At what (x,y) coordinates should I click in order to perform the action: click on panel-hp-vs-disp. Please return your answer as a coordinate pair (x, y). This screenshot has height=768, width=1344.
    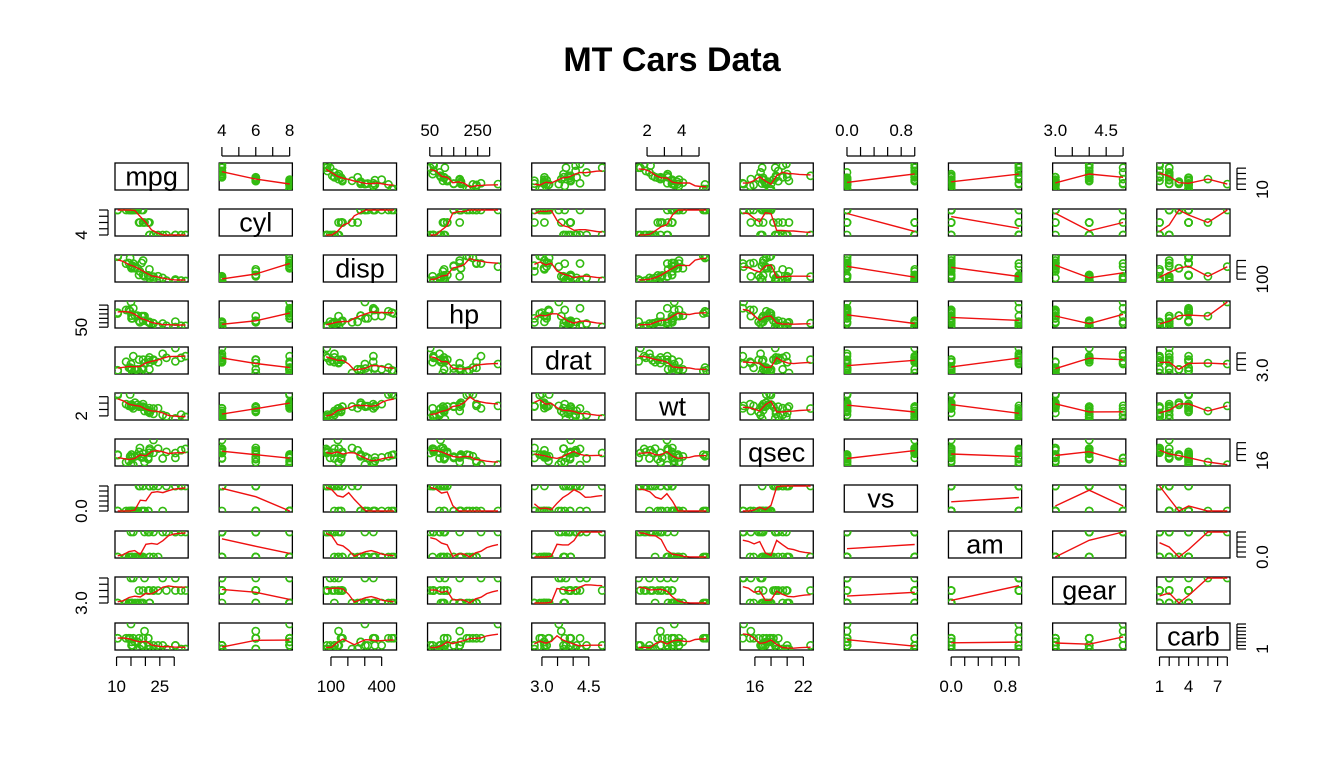
    Looking at the image, I should click on (360, 314).